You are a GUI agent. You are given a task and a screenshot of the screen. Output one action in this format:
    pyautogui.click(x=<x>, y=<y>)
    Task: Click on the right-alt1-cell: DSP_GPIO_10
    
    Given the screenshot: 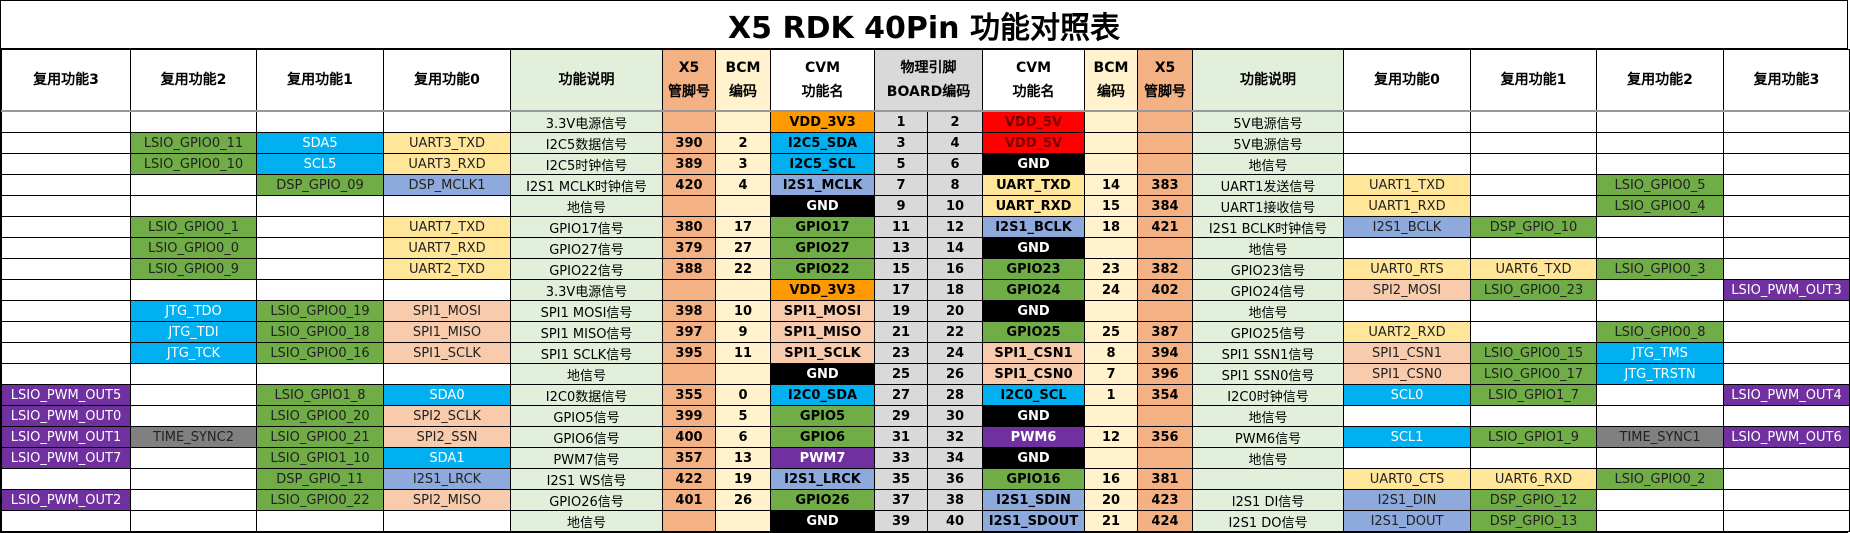 What is the action you would take?
    pyautogui.click(x=1533, y=227)
    